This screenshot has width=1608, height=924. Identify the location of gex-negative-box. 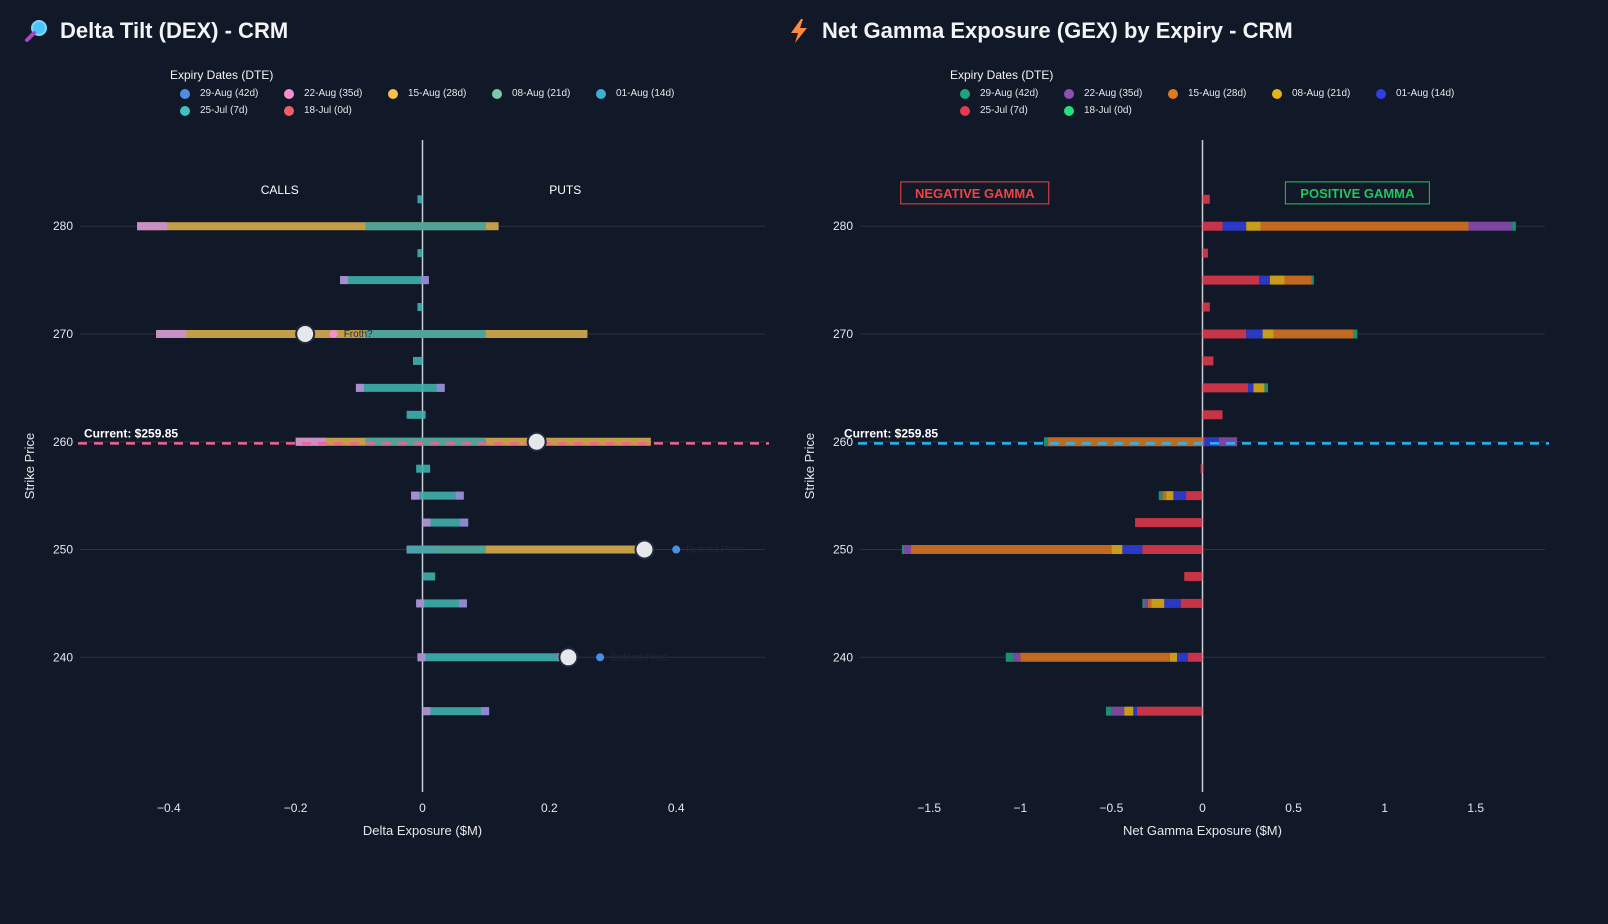
(975, 193).